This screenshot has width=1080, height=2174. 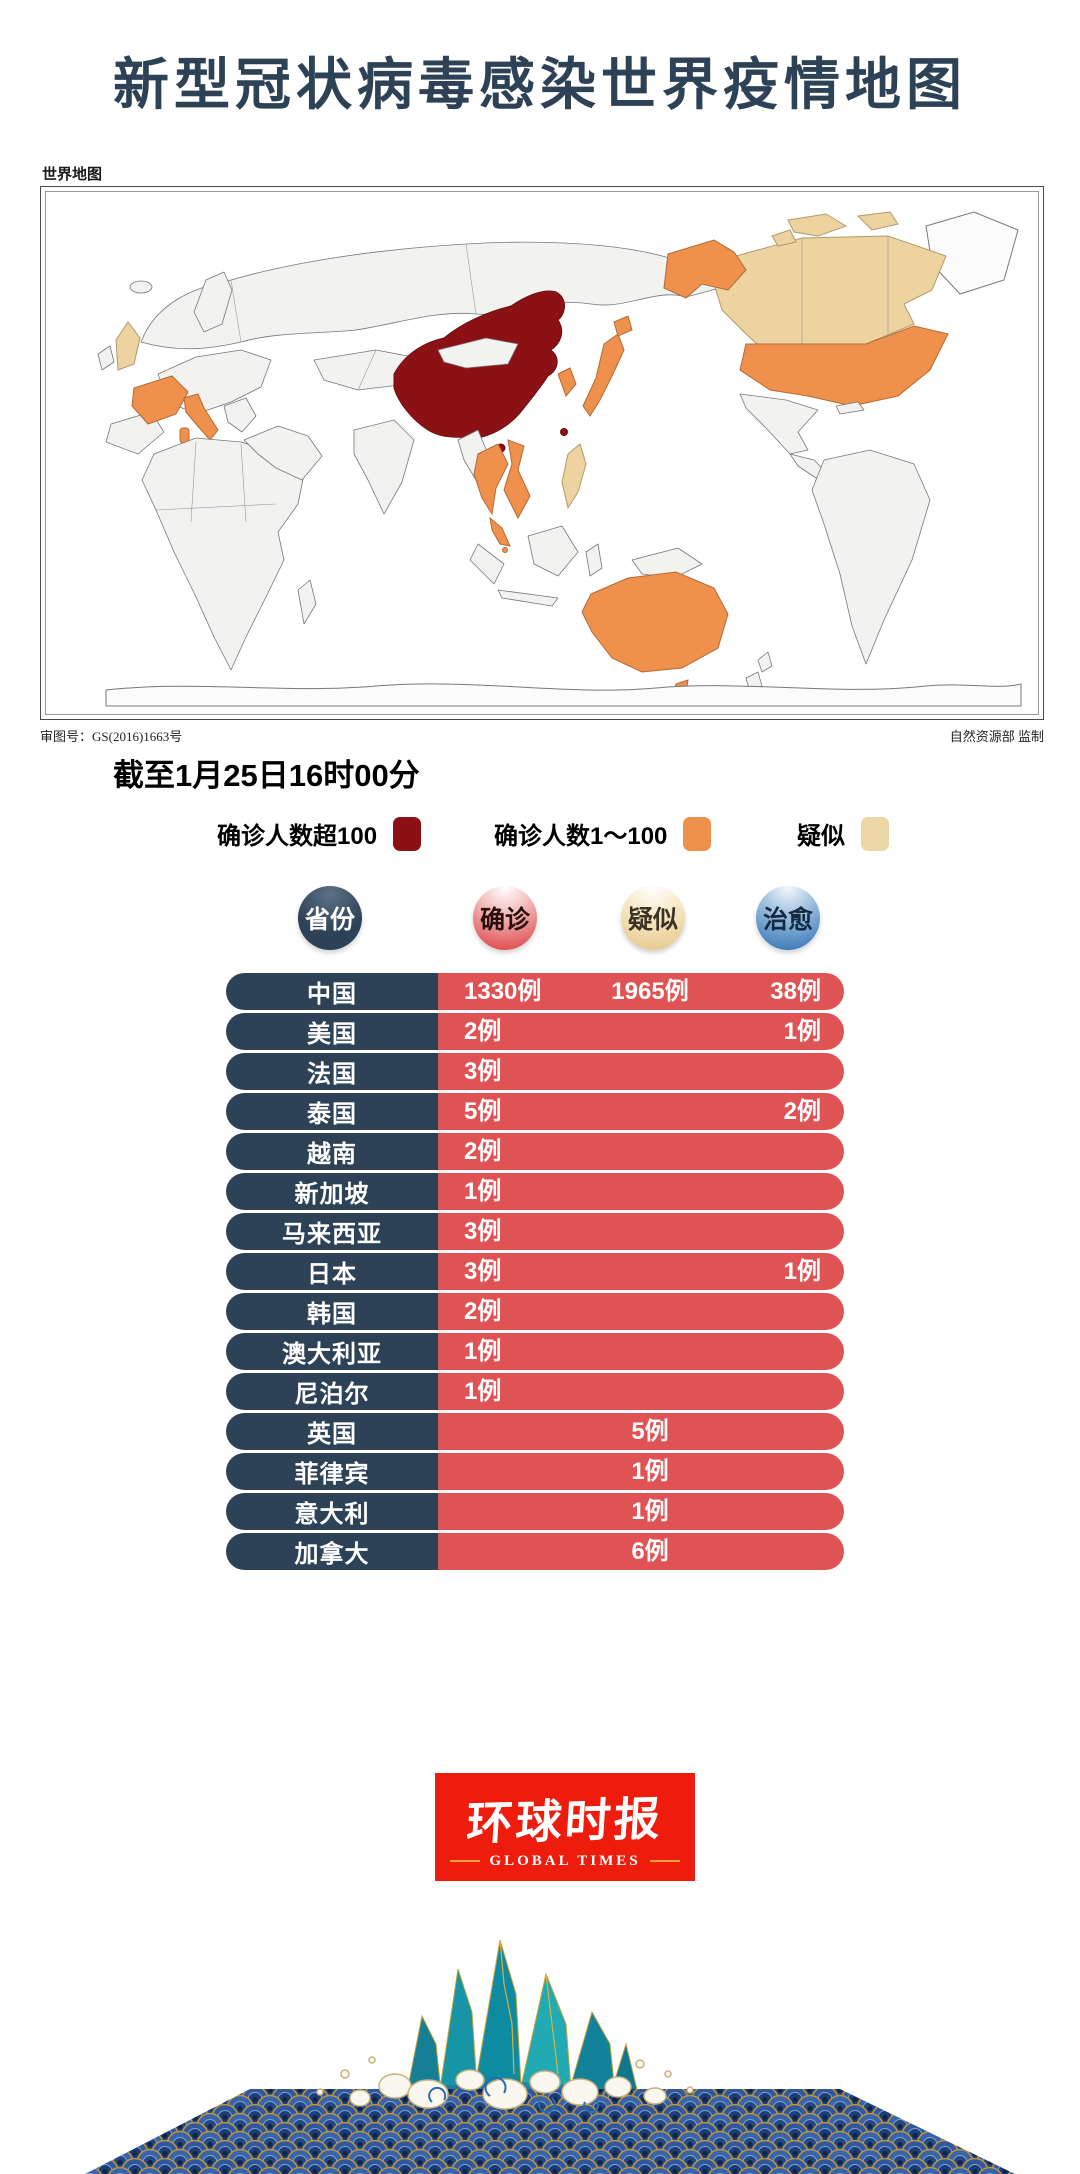 I want to click on legend-item-1to100: 确诊人数1～100, so click(x=603, y=833).